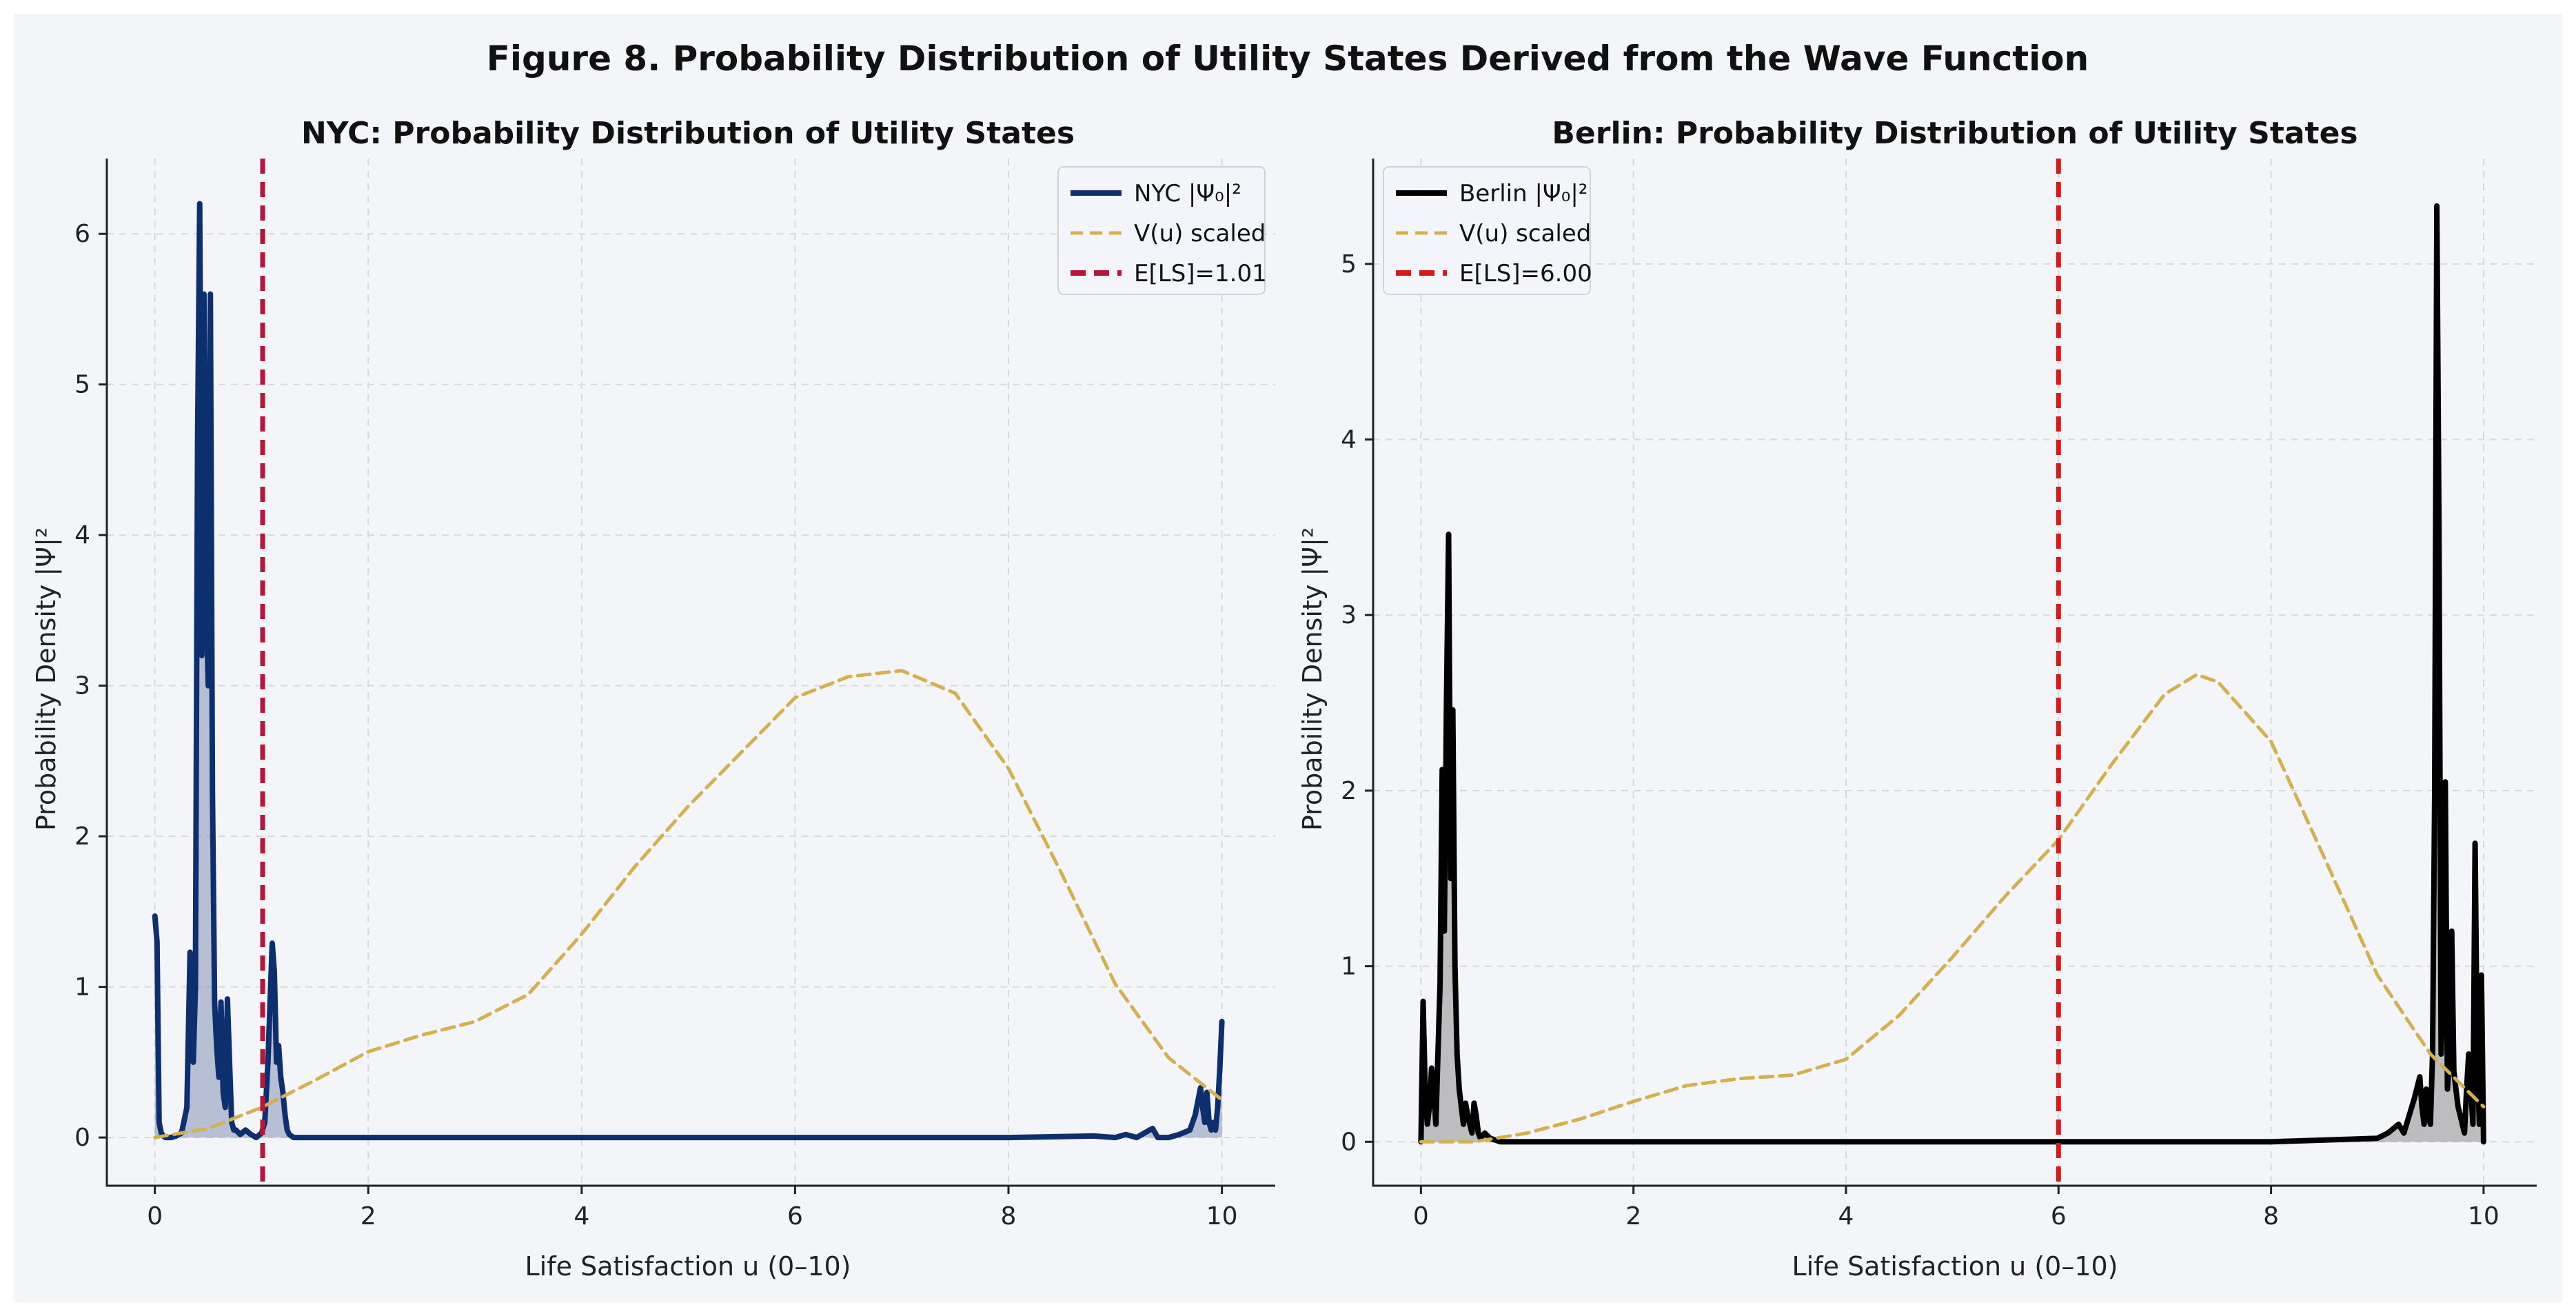 The image size is (2576, 1316). What do you see at coordinates (688, 1266) in the screenshot?
I see `nyc-x-axis-label: Life Satisfaction u (0–10)` at bounding box center [688, 1266].